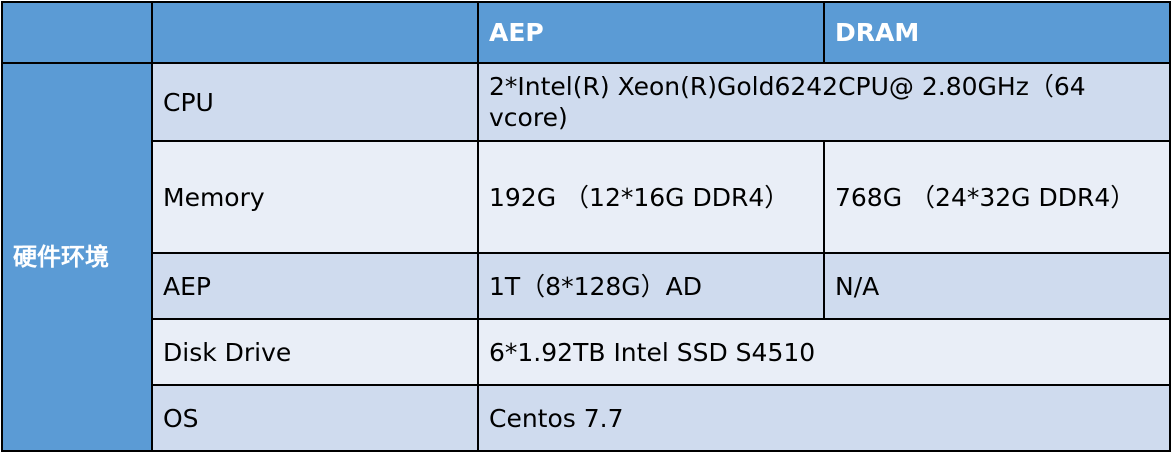 This screenshot has height=453, width=1171. What do you see at coordinates (77, 32) in the screenshot?
I see `header-cell-empty` at bounding box center [77, 32].